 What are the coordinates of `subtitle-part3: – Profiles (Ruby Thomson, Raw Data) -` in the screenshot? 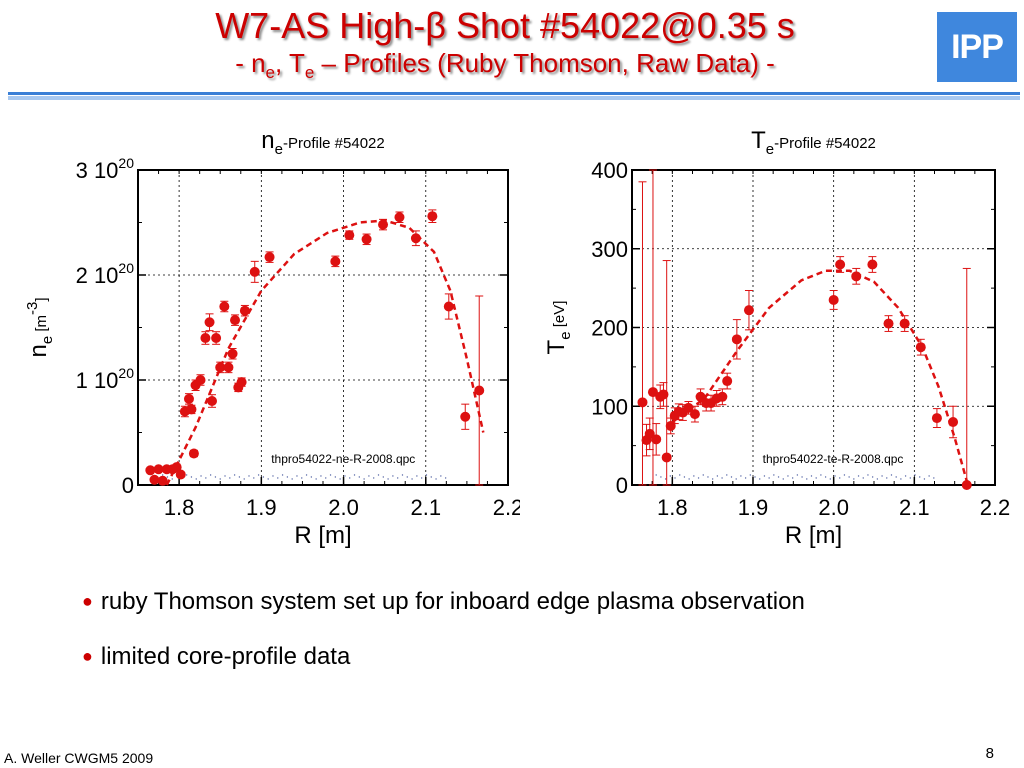 It's located at (544, 63).